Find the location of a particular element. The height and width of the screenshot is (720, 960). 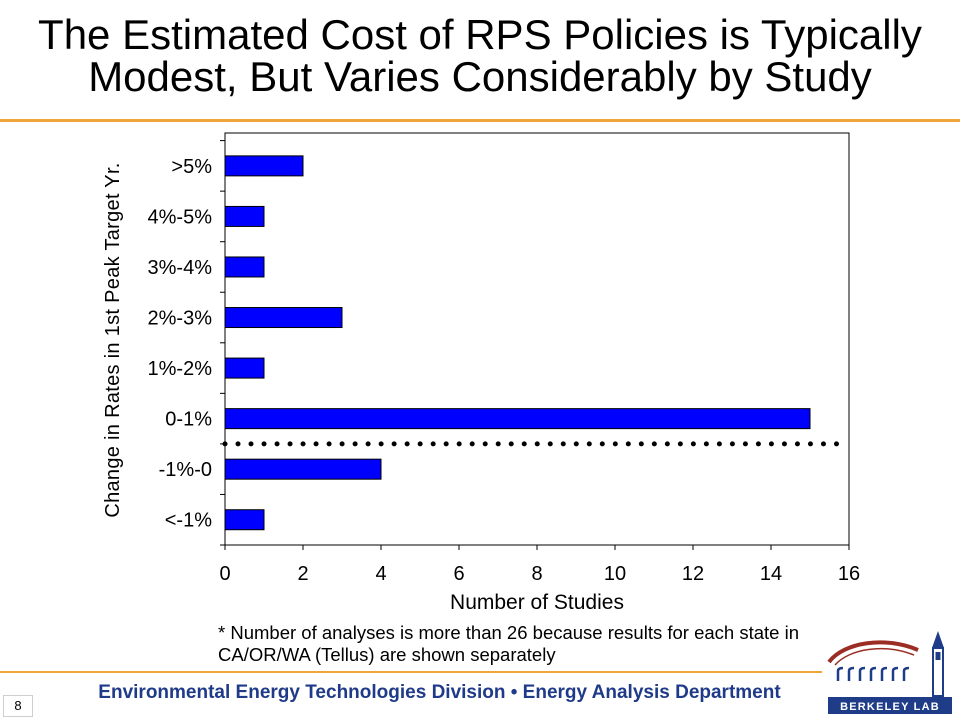

x-tick-label-8: 8 is located at coordinates (536, 574).